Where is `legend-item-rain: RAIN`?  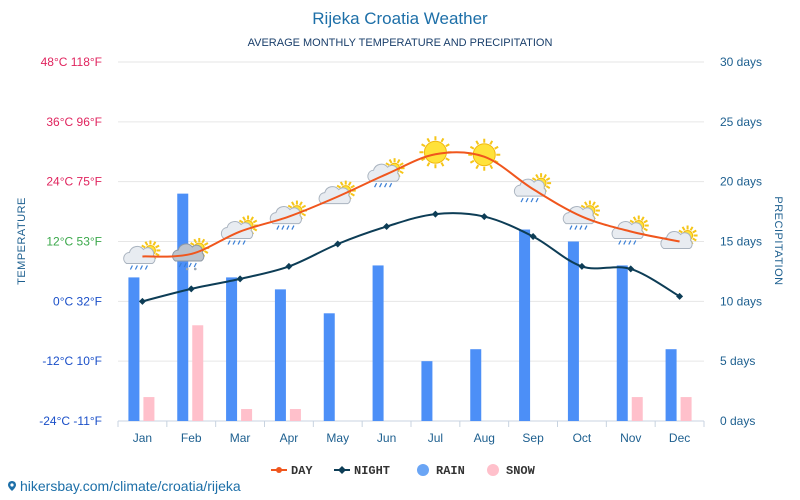 legend-item-rain: RAIN is located at coordinates (441, 471).